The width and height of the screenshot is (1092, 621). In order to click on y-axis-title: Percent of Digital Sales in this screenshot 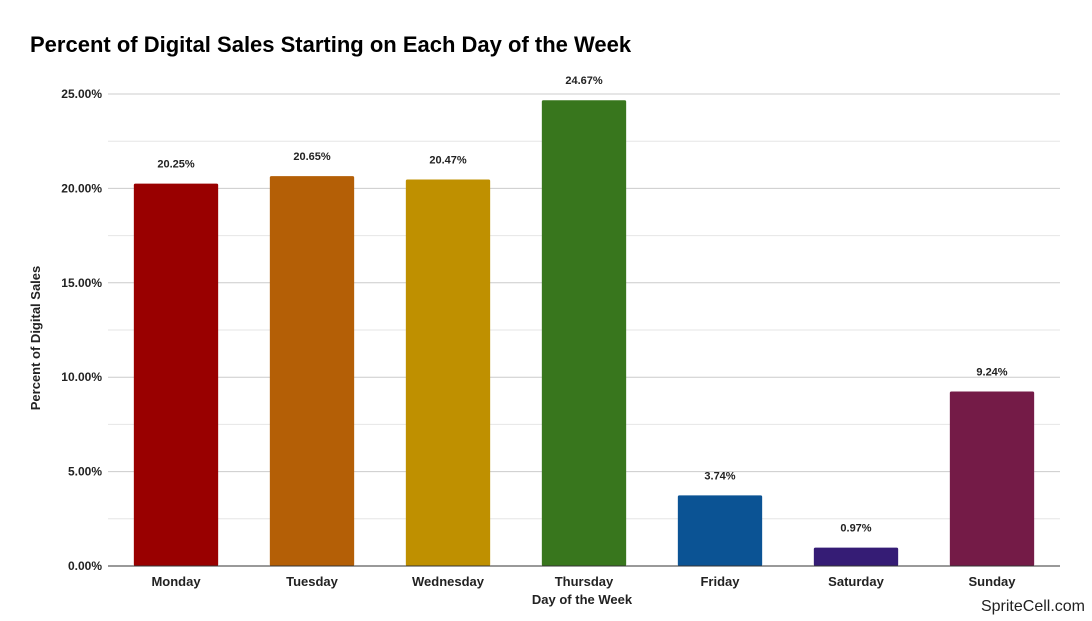, I will do `click(35, 338)`.